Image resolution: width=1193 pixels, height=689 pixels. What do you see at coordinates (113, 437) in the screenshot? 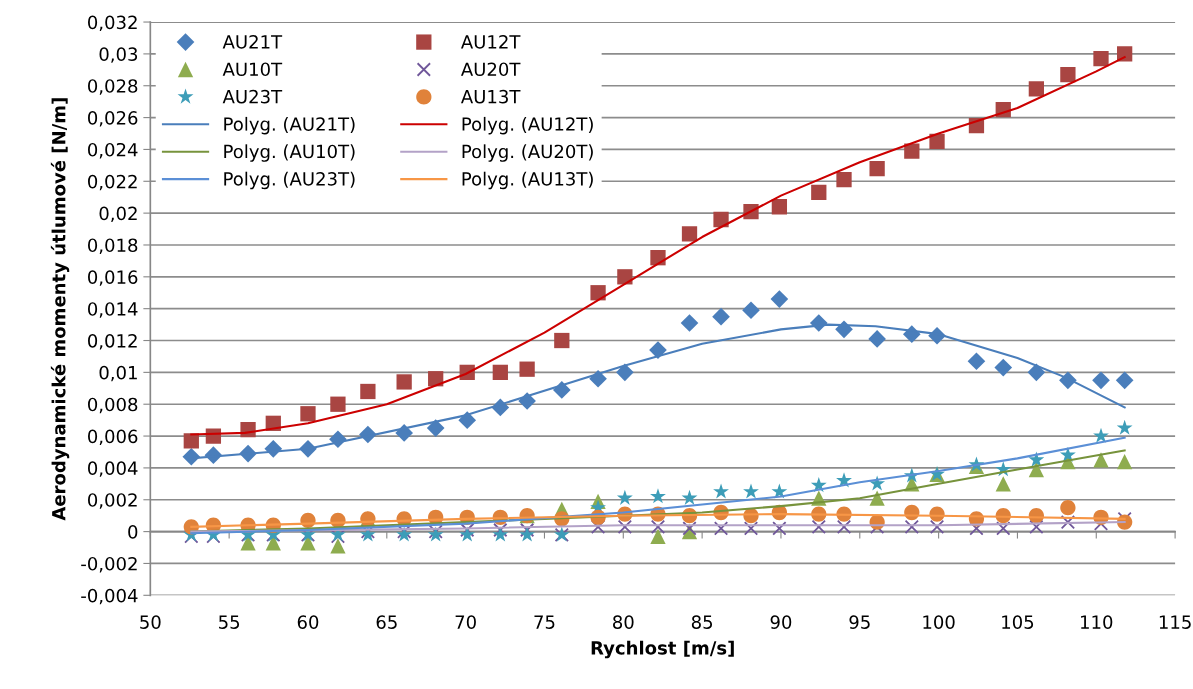
I see `y-tick-label: 0,006` at bounding box center [113, 437].